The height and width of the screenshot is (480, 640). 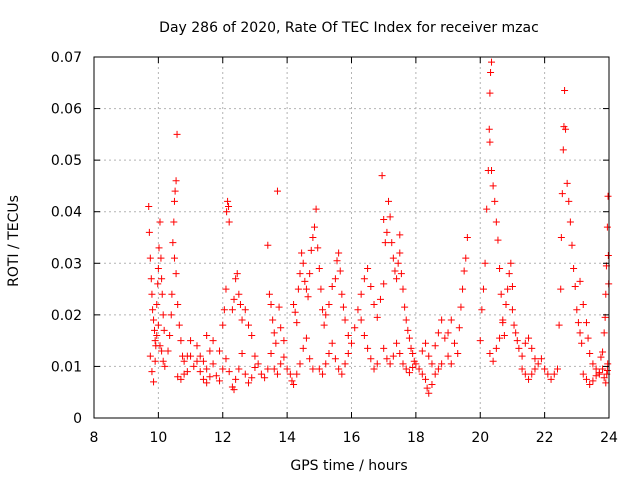 What do you see at coordinates (352, 438) in the screenshot?
I see `x-tick-label: 16` at bounding box center [352, 438].